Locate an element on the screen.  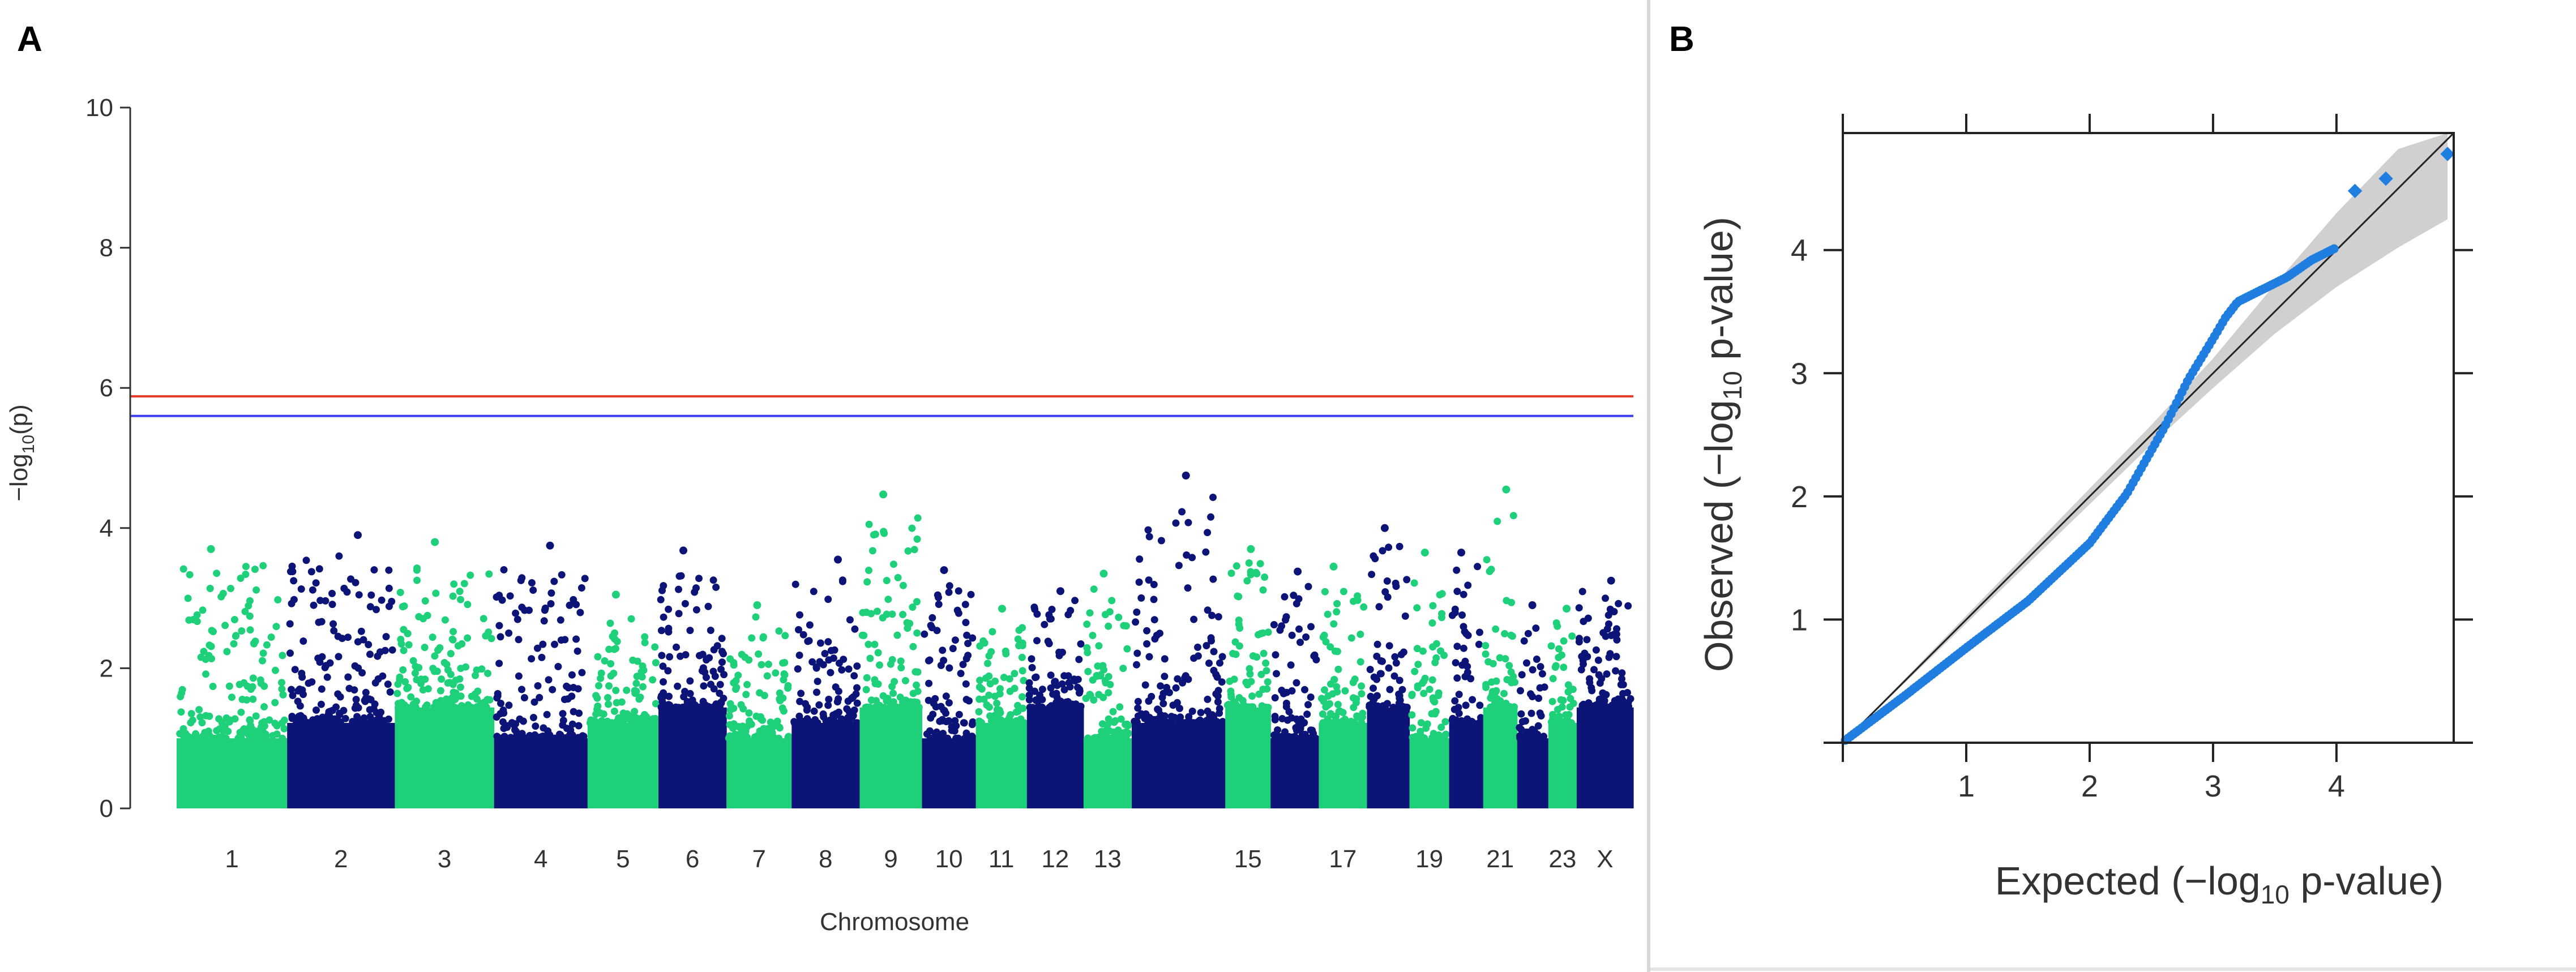
qq-top-point is located at coordinates (2385, 178).